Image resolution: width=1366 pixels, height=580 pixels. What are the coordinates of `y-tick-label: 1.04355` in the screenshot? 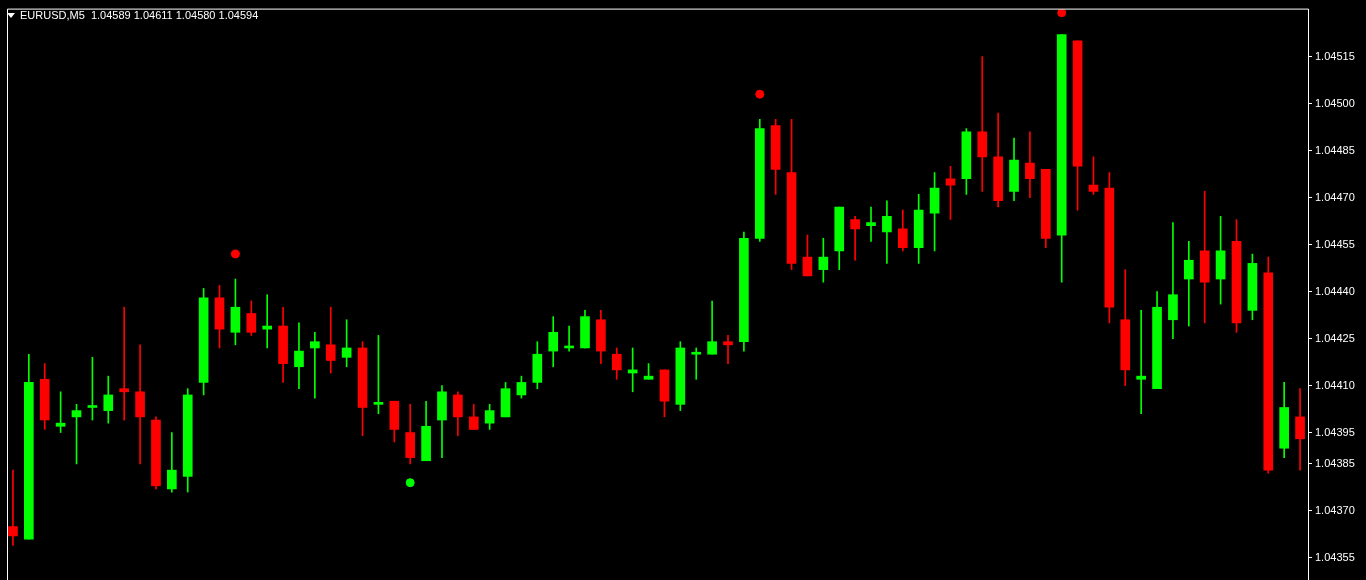 It's located at (1335, 556).